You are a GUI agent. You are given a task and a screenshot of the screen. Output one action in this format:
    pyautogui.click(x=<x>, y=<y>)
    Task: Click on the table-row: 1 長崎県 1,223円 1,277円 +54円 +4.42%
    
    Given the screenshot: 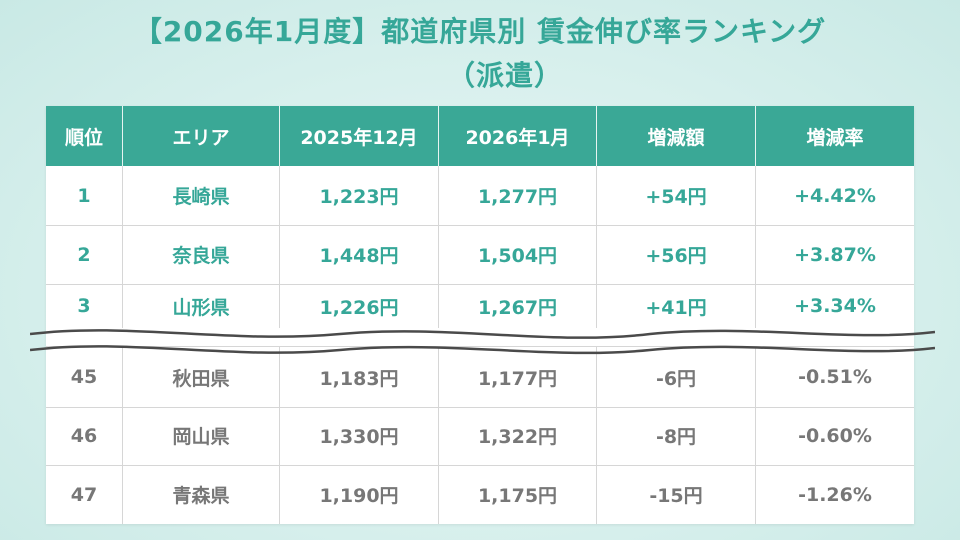 What is the action you would take?
    pyautogui.click(x=480, y=196)
    